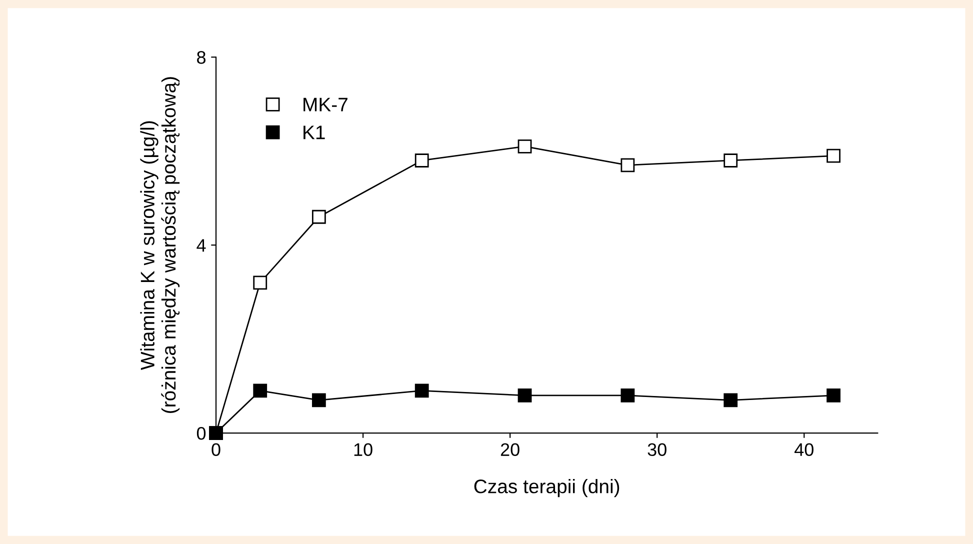 The height and width of the screenshot is (544, 973). What do you see at coordinates (547, 488) in the screenshot?
I see `x-axis-title: Czas terapii (dni)` at bounding box center [547, 488].